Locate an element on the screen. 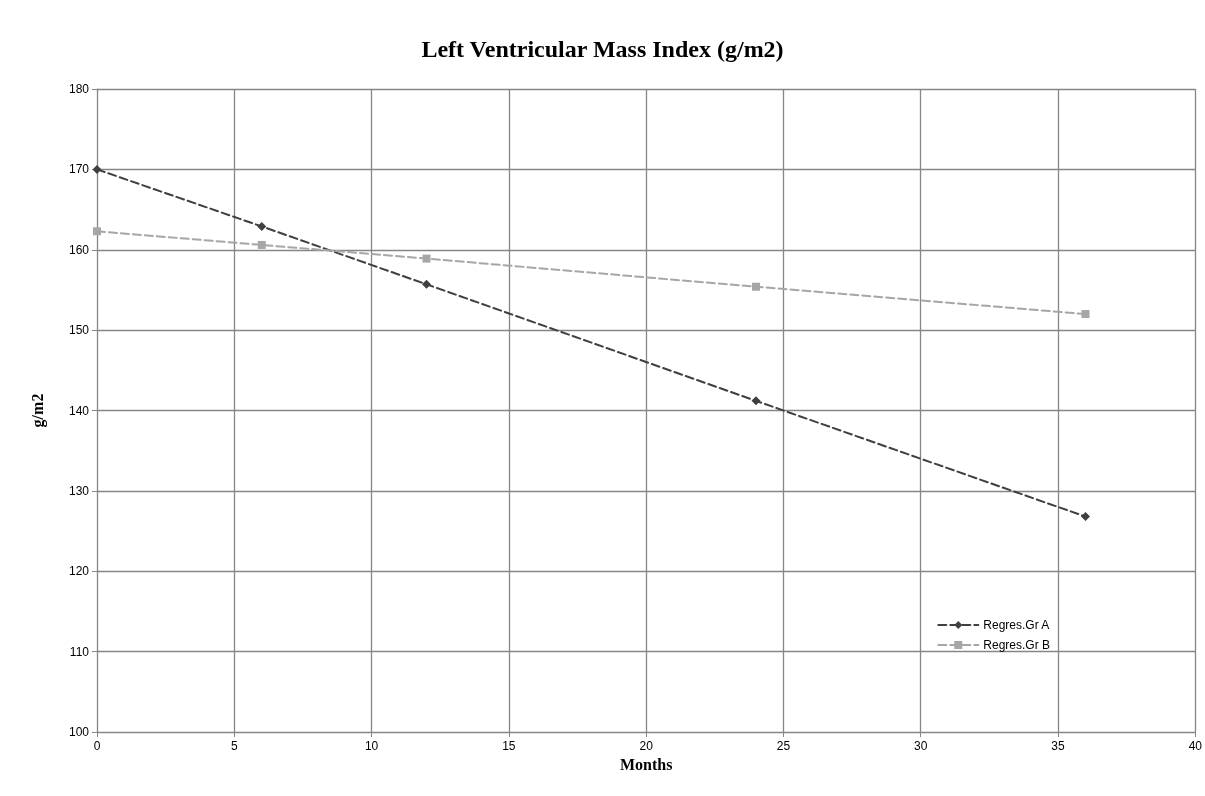 The image size is (1205, 796). x-tick-label: 20 is located at coordinates (646, 746).